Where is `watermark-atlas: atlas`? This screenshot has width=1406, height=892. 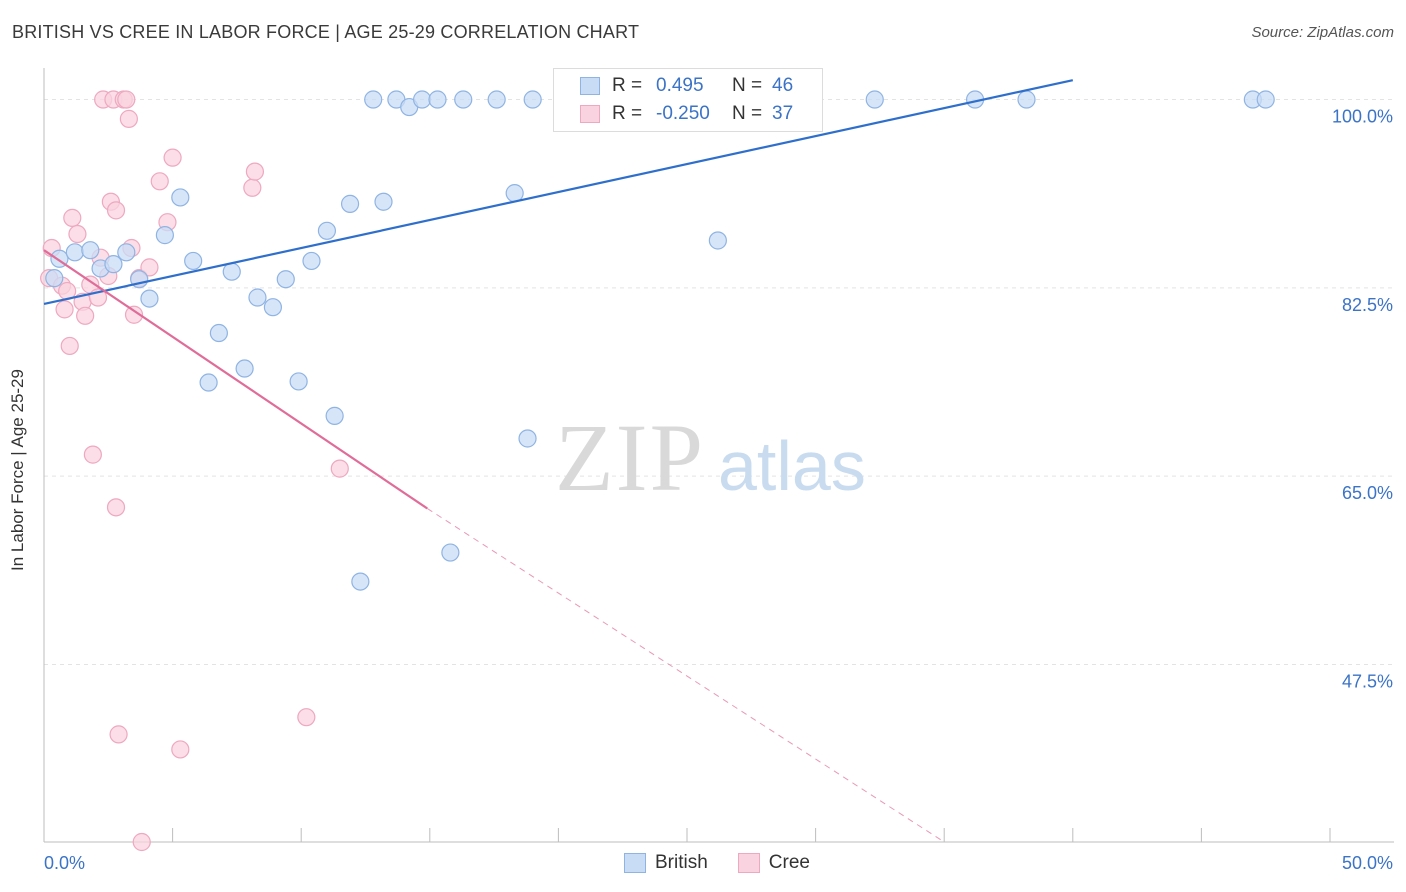 watermark-atlas: atlas is located at coordinates (792, 466).